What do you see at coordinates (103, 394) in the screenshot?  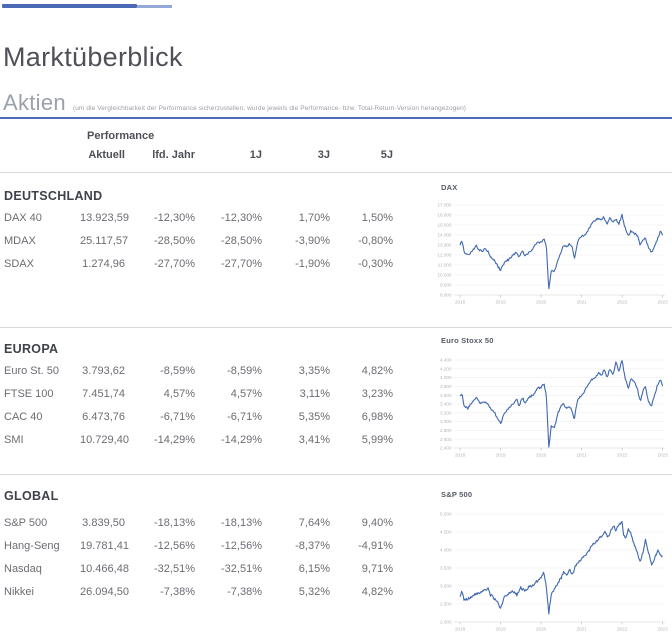 I see `cell-value: 7.451,74` at bounding box center [103, 394].